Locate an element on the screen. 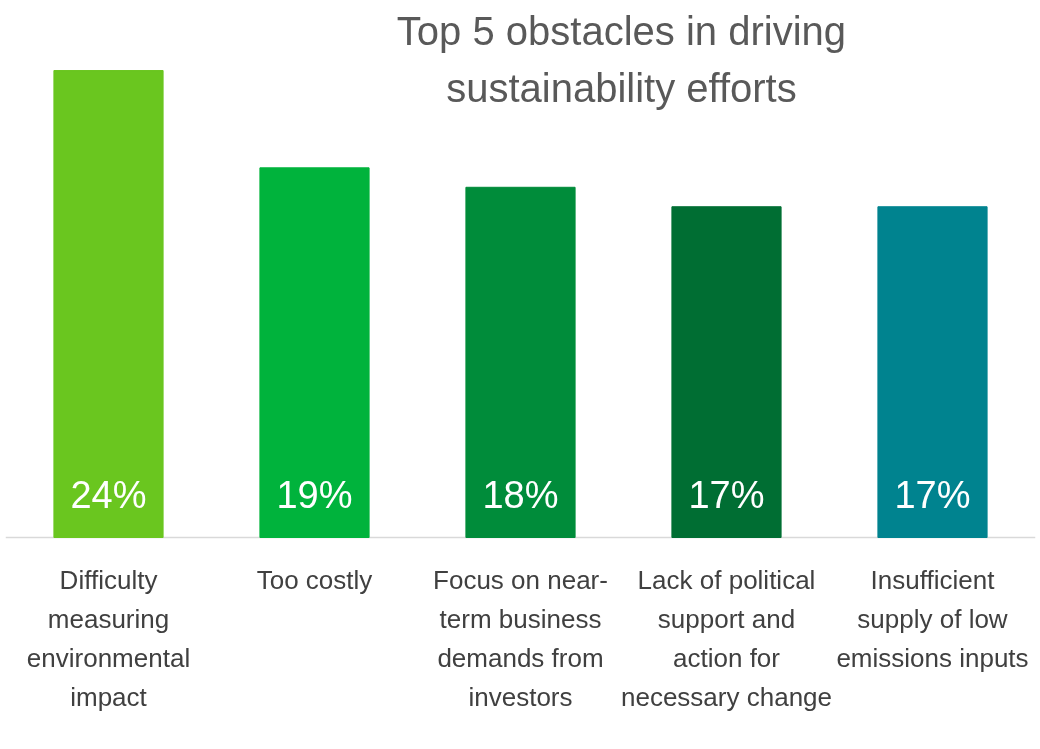  chart-title: Top 5 obstacles in driving sustainability efforts is located at coordinates (621, 59).